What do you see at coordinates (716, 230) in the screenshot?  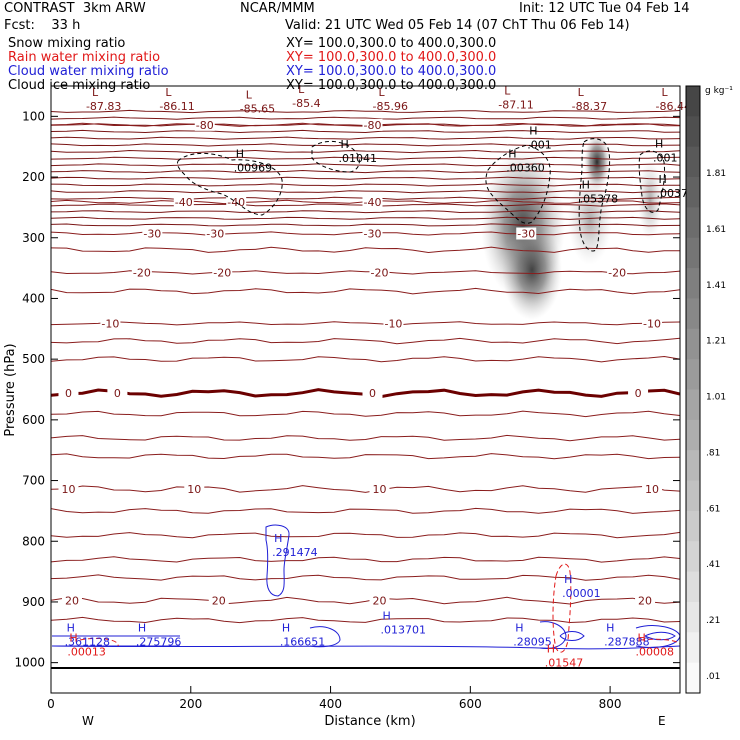 I see `colorbar-label: 1.61` at bounding box center [716, 230].